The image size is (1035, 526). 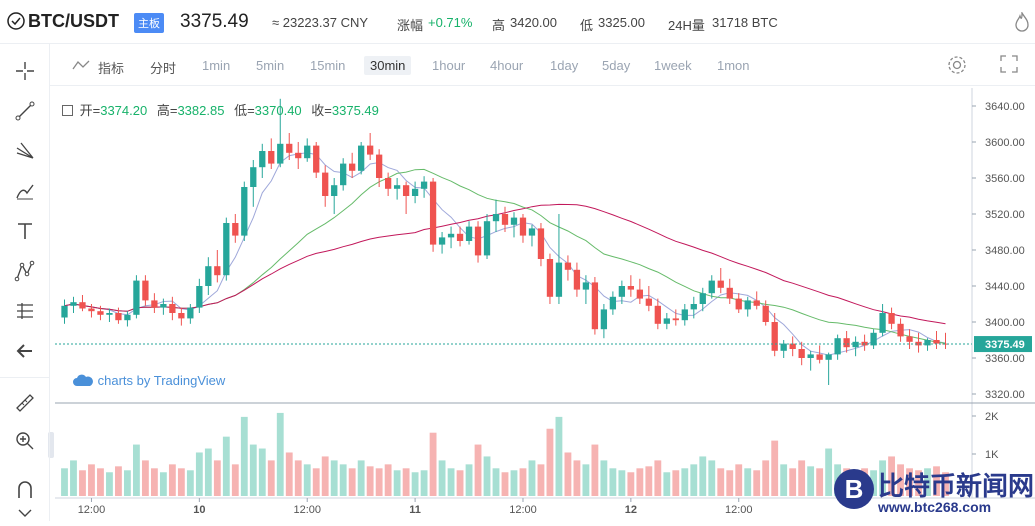 What do you see at coordinates (25, 231) in the screenshot?
I see `text-icon` at bounding box center [25, 231].